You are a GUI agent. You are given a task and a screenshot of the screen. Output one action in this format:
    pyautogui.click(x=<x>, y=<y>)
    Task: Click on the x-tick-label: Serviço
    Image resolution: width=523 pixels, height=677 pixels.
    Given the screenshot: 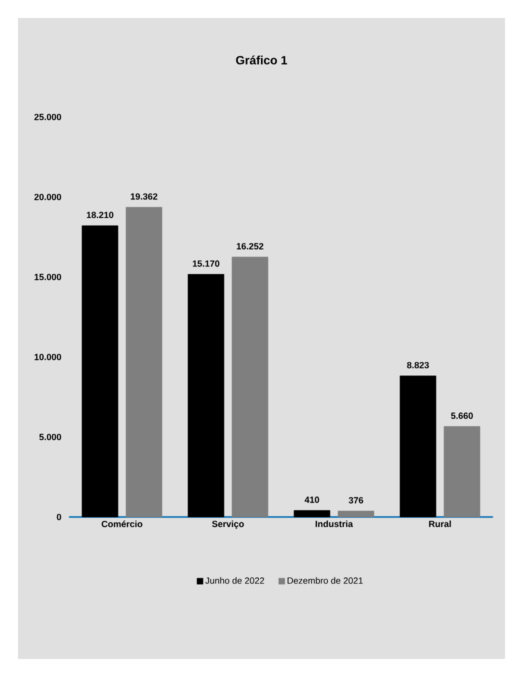 What is the action you would take?
    pyautogui.click(x=228, y=524)
    